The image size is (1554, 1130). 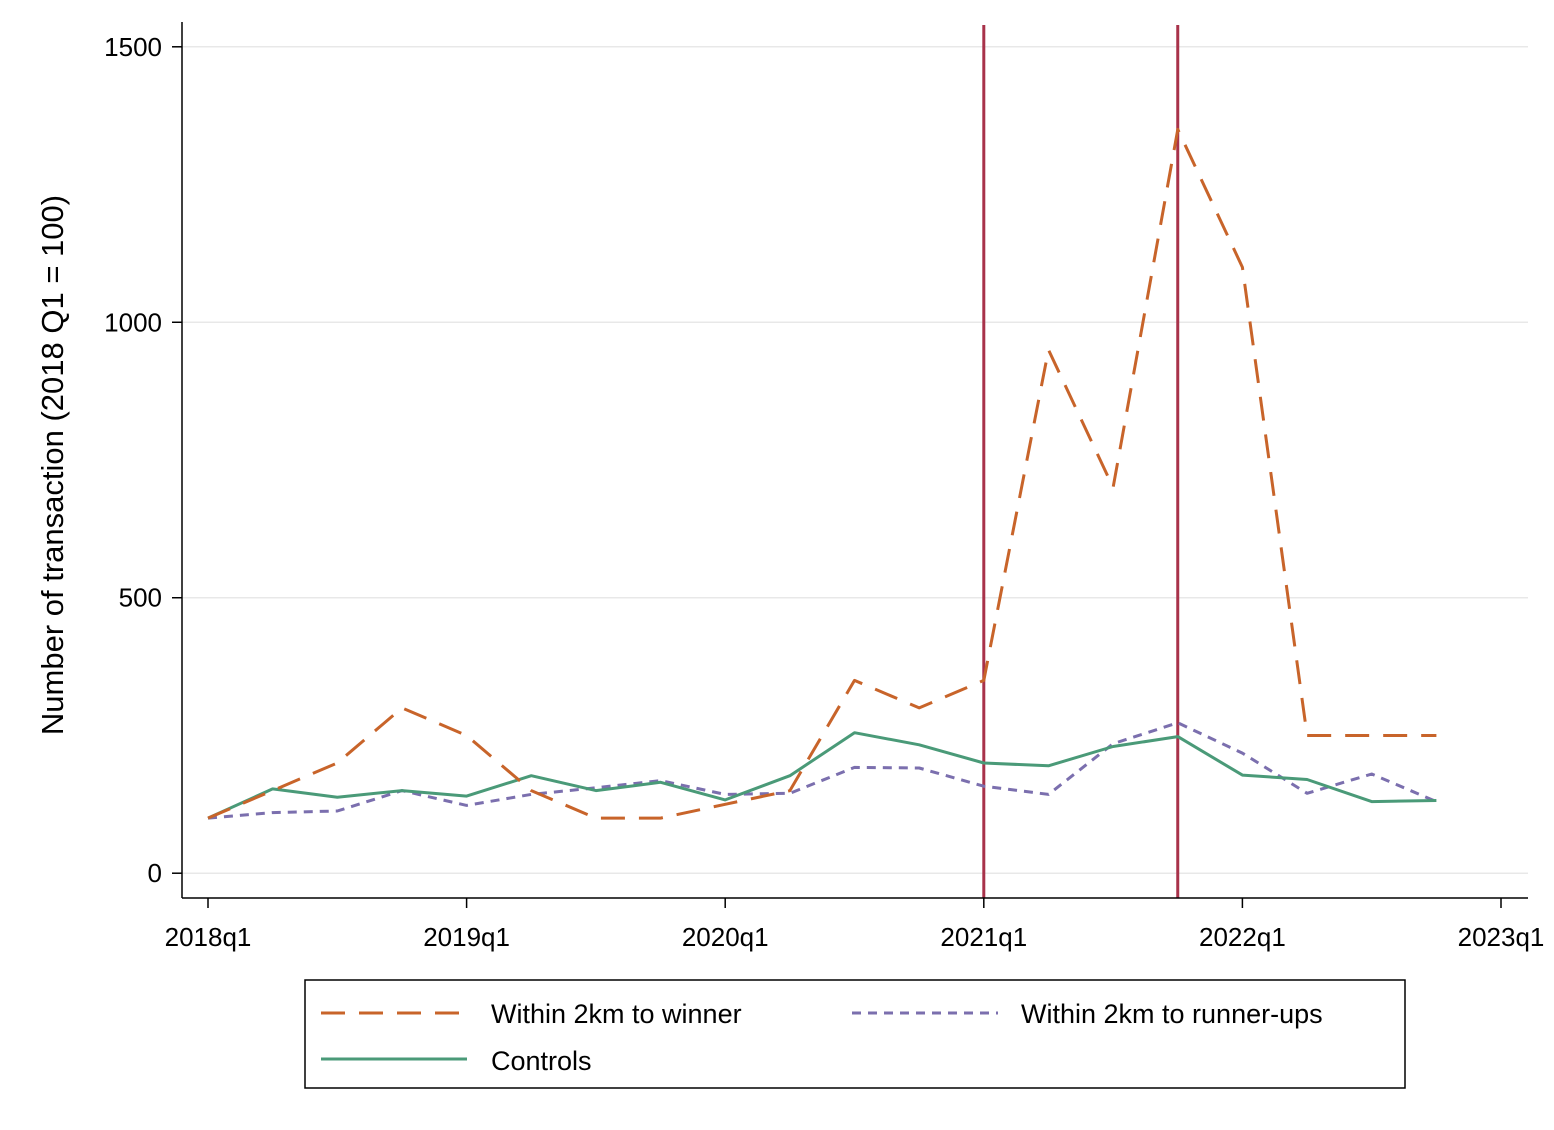 I want to click on legend-label-winner: Within 2km to winner, so click(x=616, y=1014).